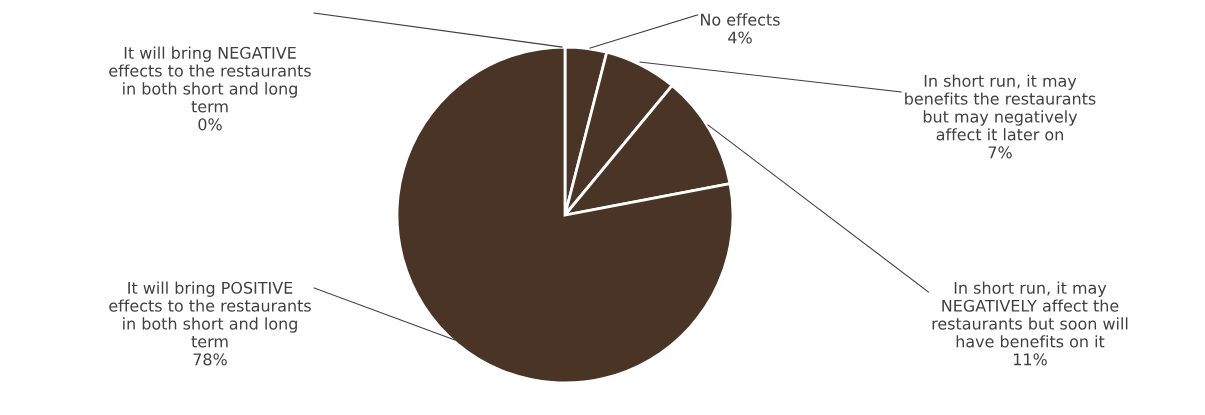  I want to click on category-label: It will bring NEGATIVE effects to the restaurants in both short and long term, so click(210, 79).